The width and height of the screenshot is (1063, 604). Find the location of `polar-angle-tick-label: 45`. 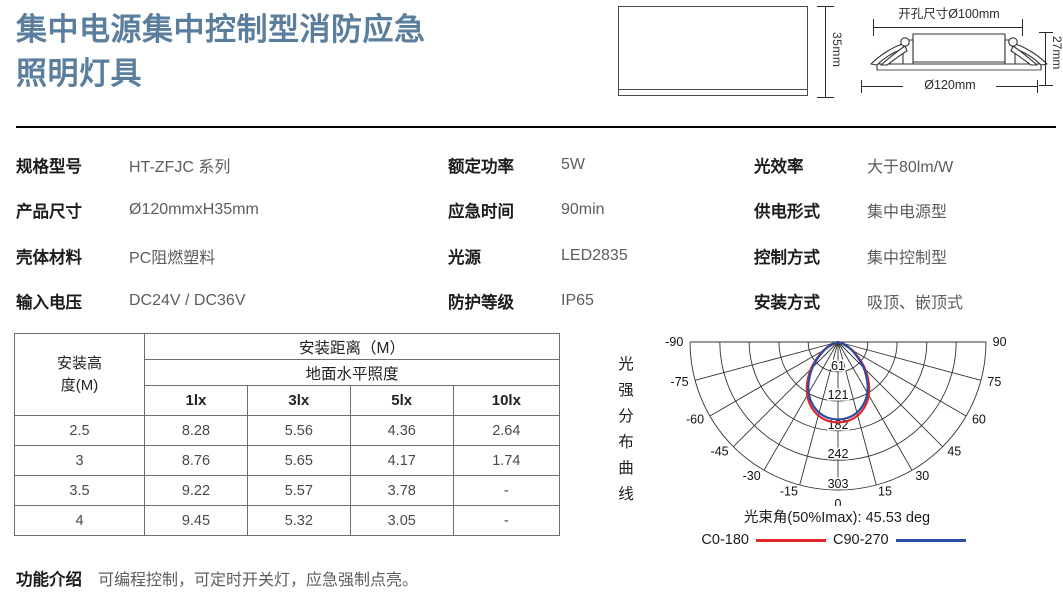

polar-angle-tick-label: 45 is located at coordinates (954, 451).